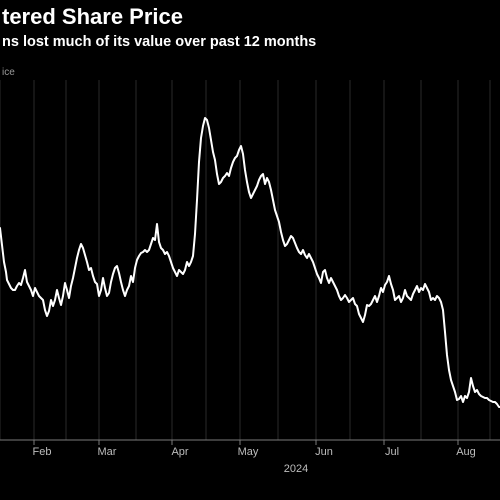 The height and width of the screenshot is (500, 500). Describe the element at coordinates (392, 452) in the screenshot. I see `x-tick-label: Jul` at that location.